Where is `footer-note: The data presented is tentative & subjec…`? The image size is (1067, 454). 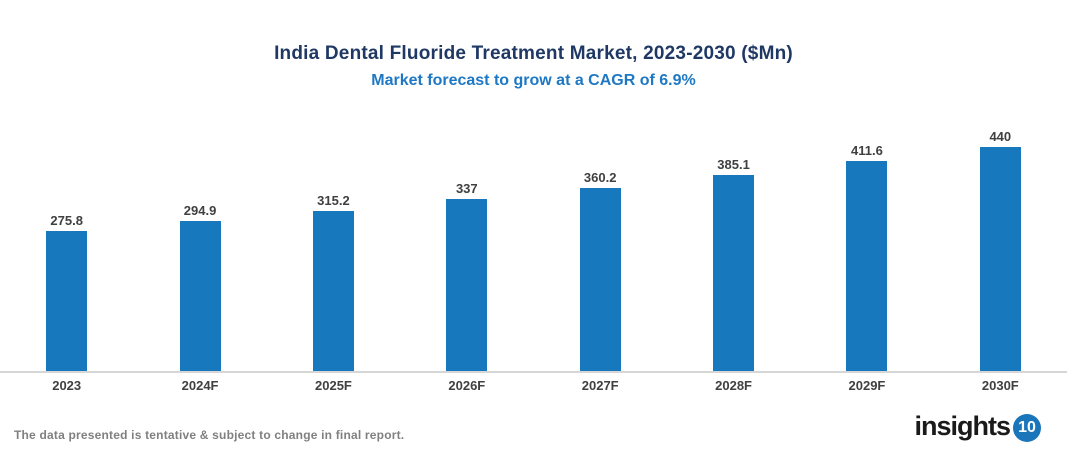 footer-note: The data presented is tentative & subjec… is located at coordinates (209, 435).